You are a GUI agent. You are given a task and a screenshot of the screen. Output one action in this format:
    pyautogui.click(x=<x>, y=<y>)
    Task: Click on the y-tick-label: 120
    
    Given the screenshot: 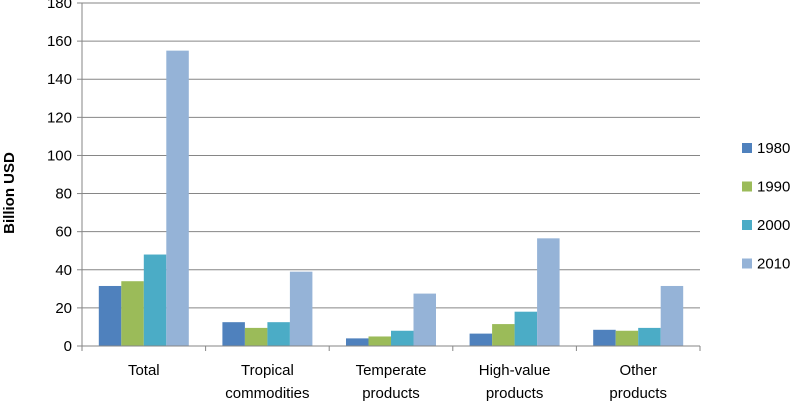 What is the action you would take?
    pyautogui.click(x=59, y=117)
    